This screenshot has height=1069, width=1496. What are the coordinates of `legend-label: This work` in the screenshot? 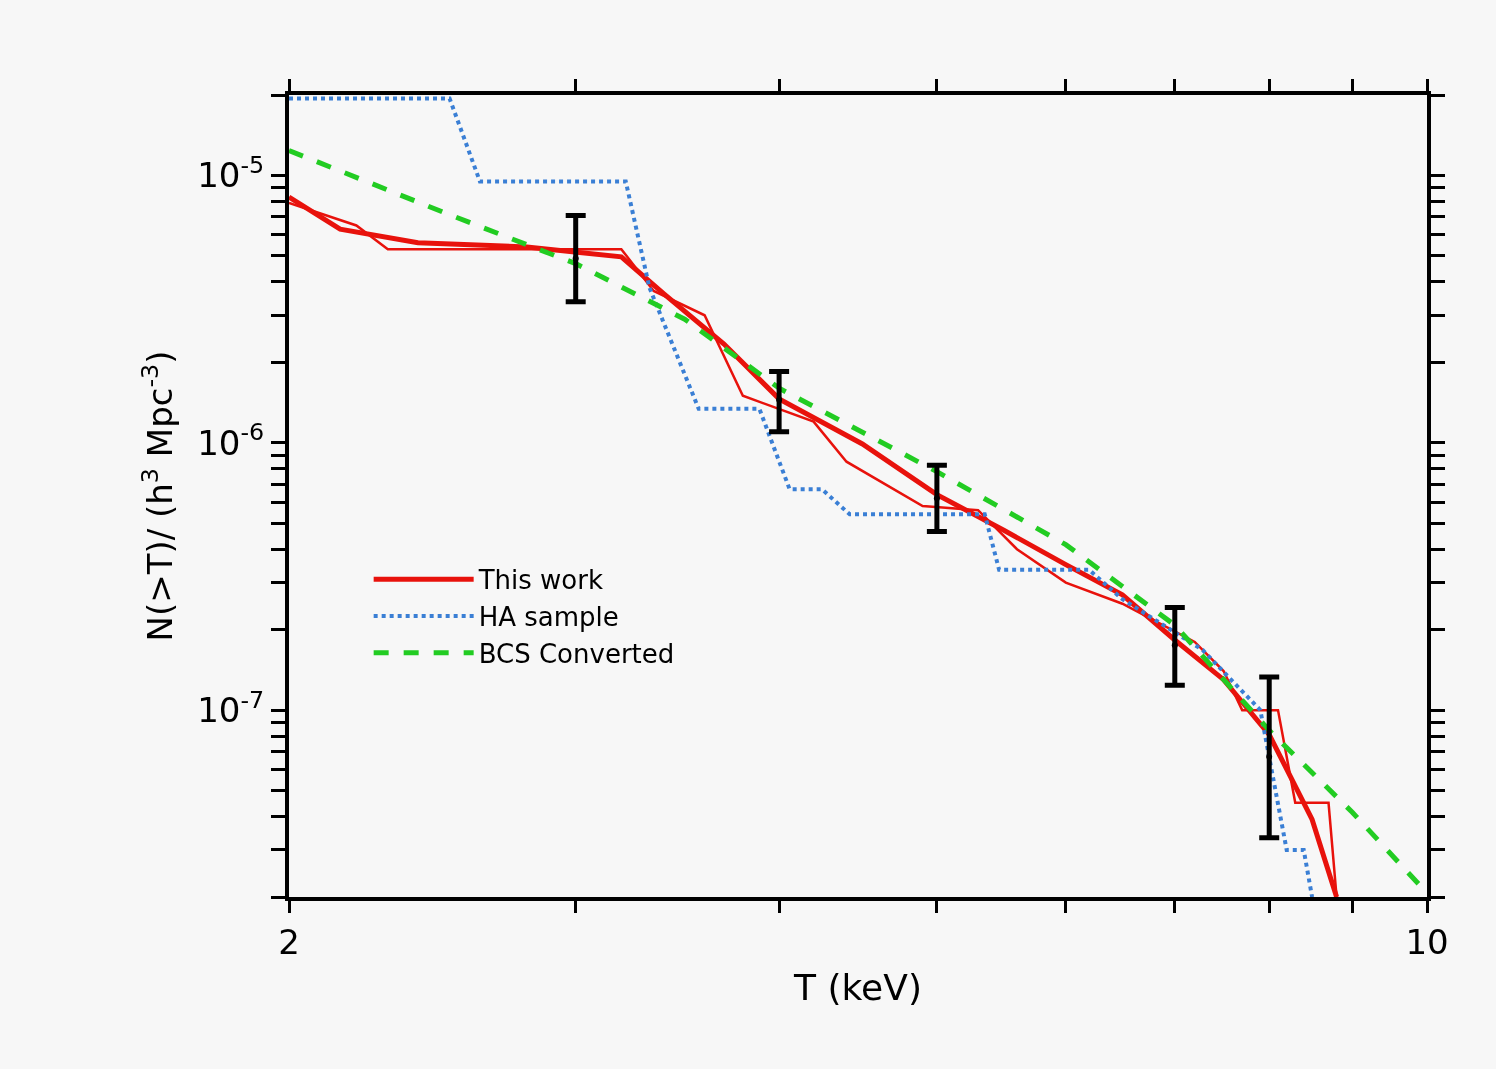 It's located at (540, 580).